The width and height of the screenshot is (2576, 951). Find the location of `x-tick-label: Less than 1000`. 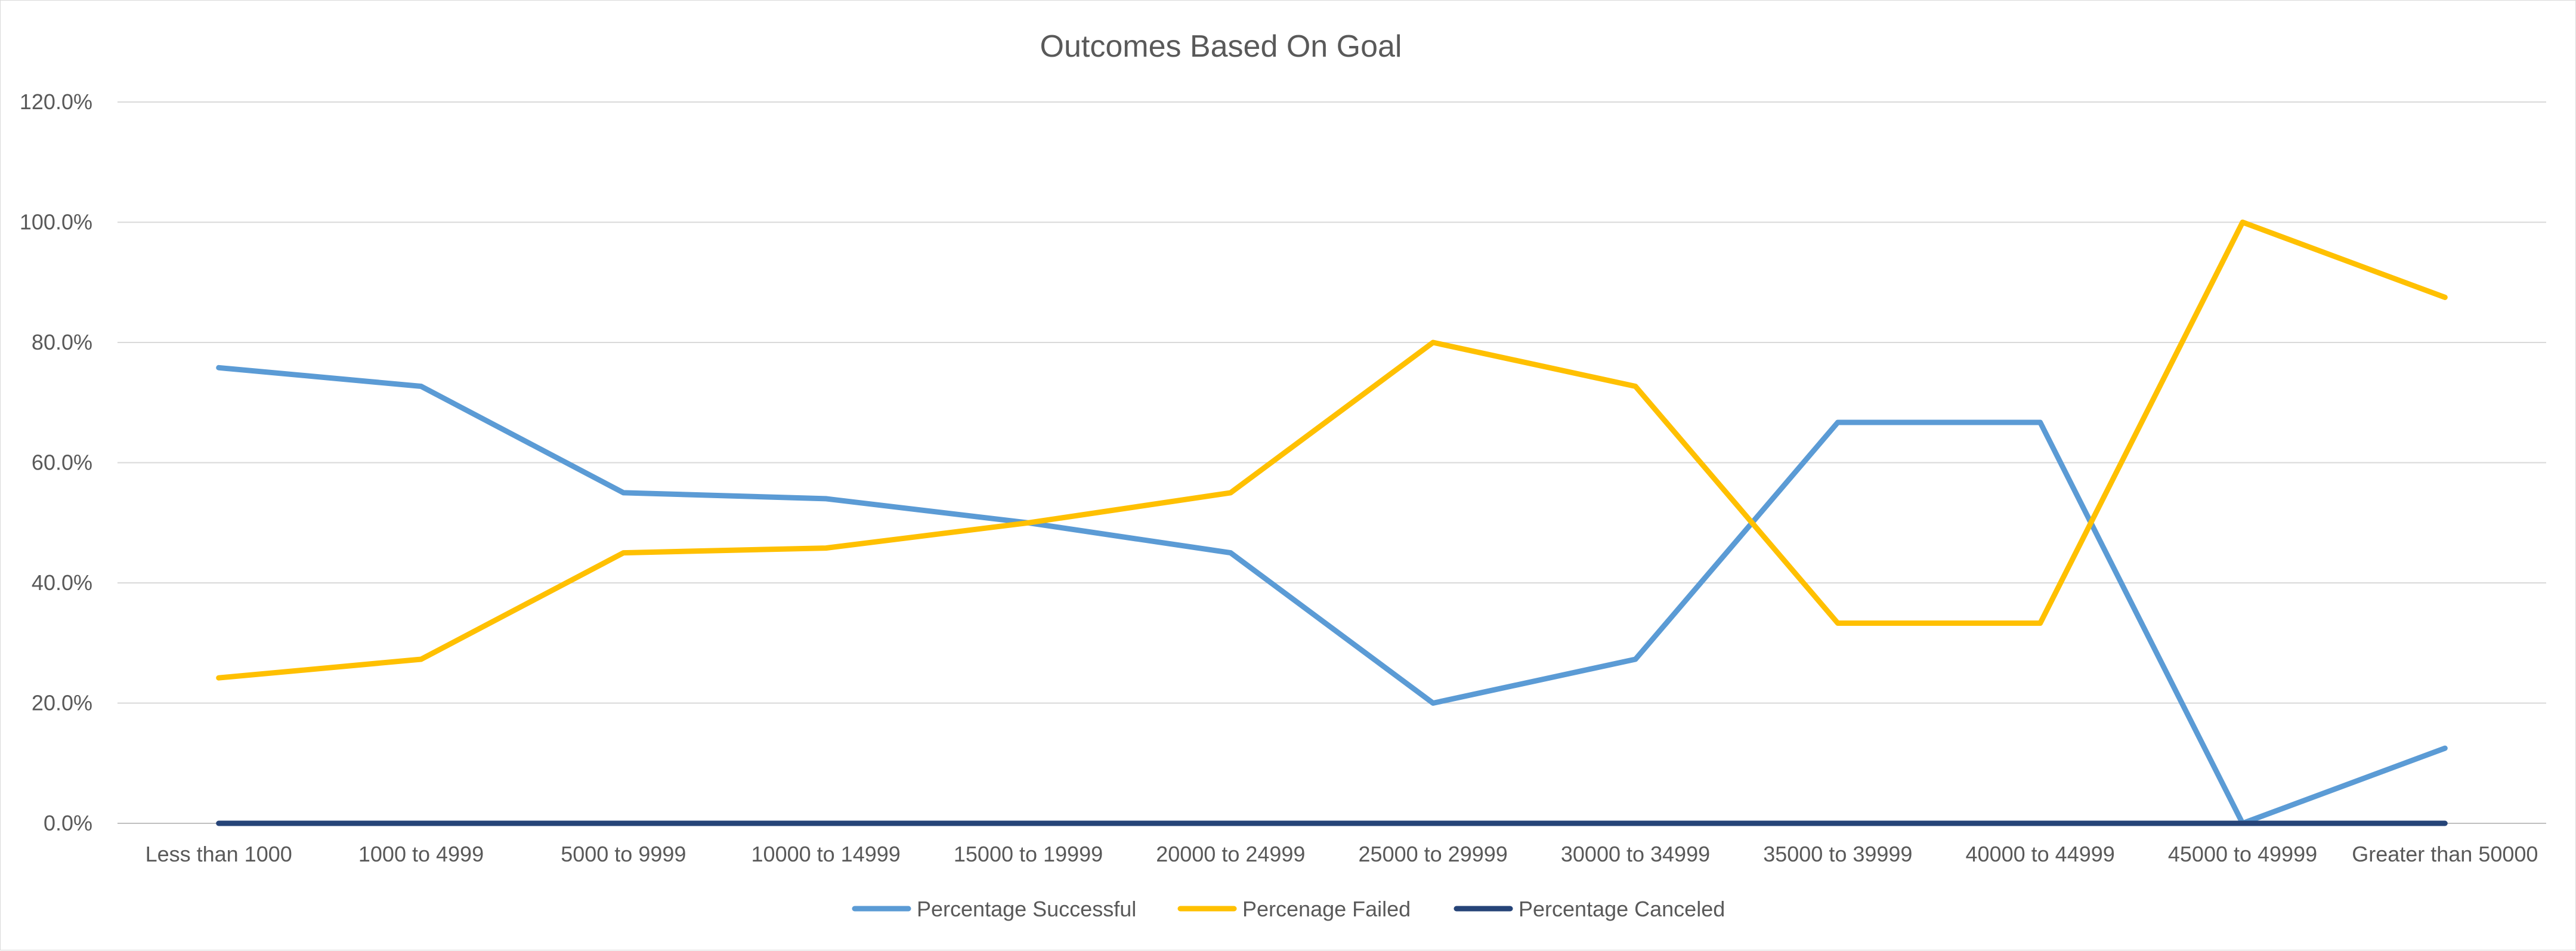

x-tick-label: Less than 1000 is located at coordinates (219, 854).